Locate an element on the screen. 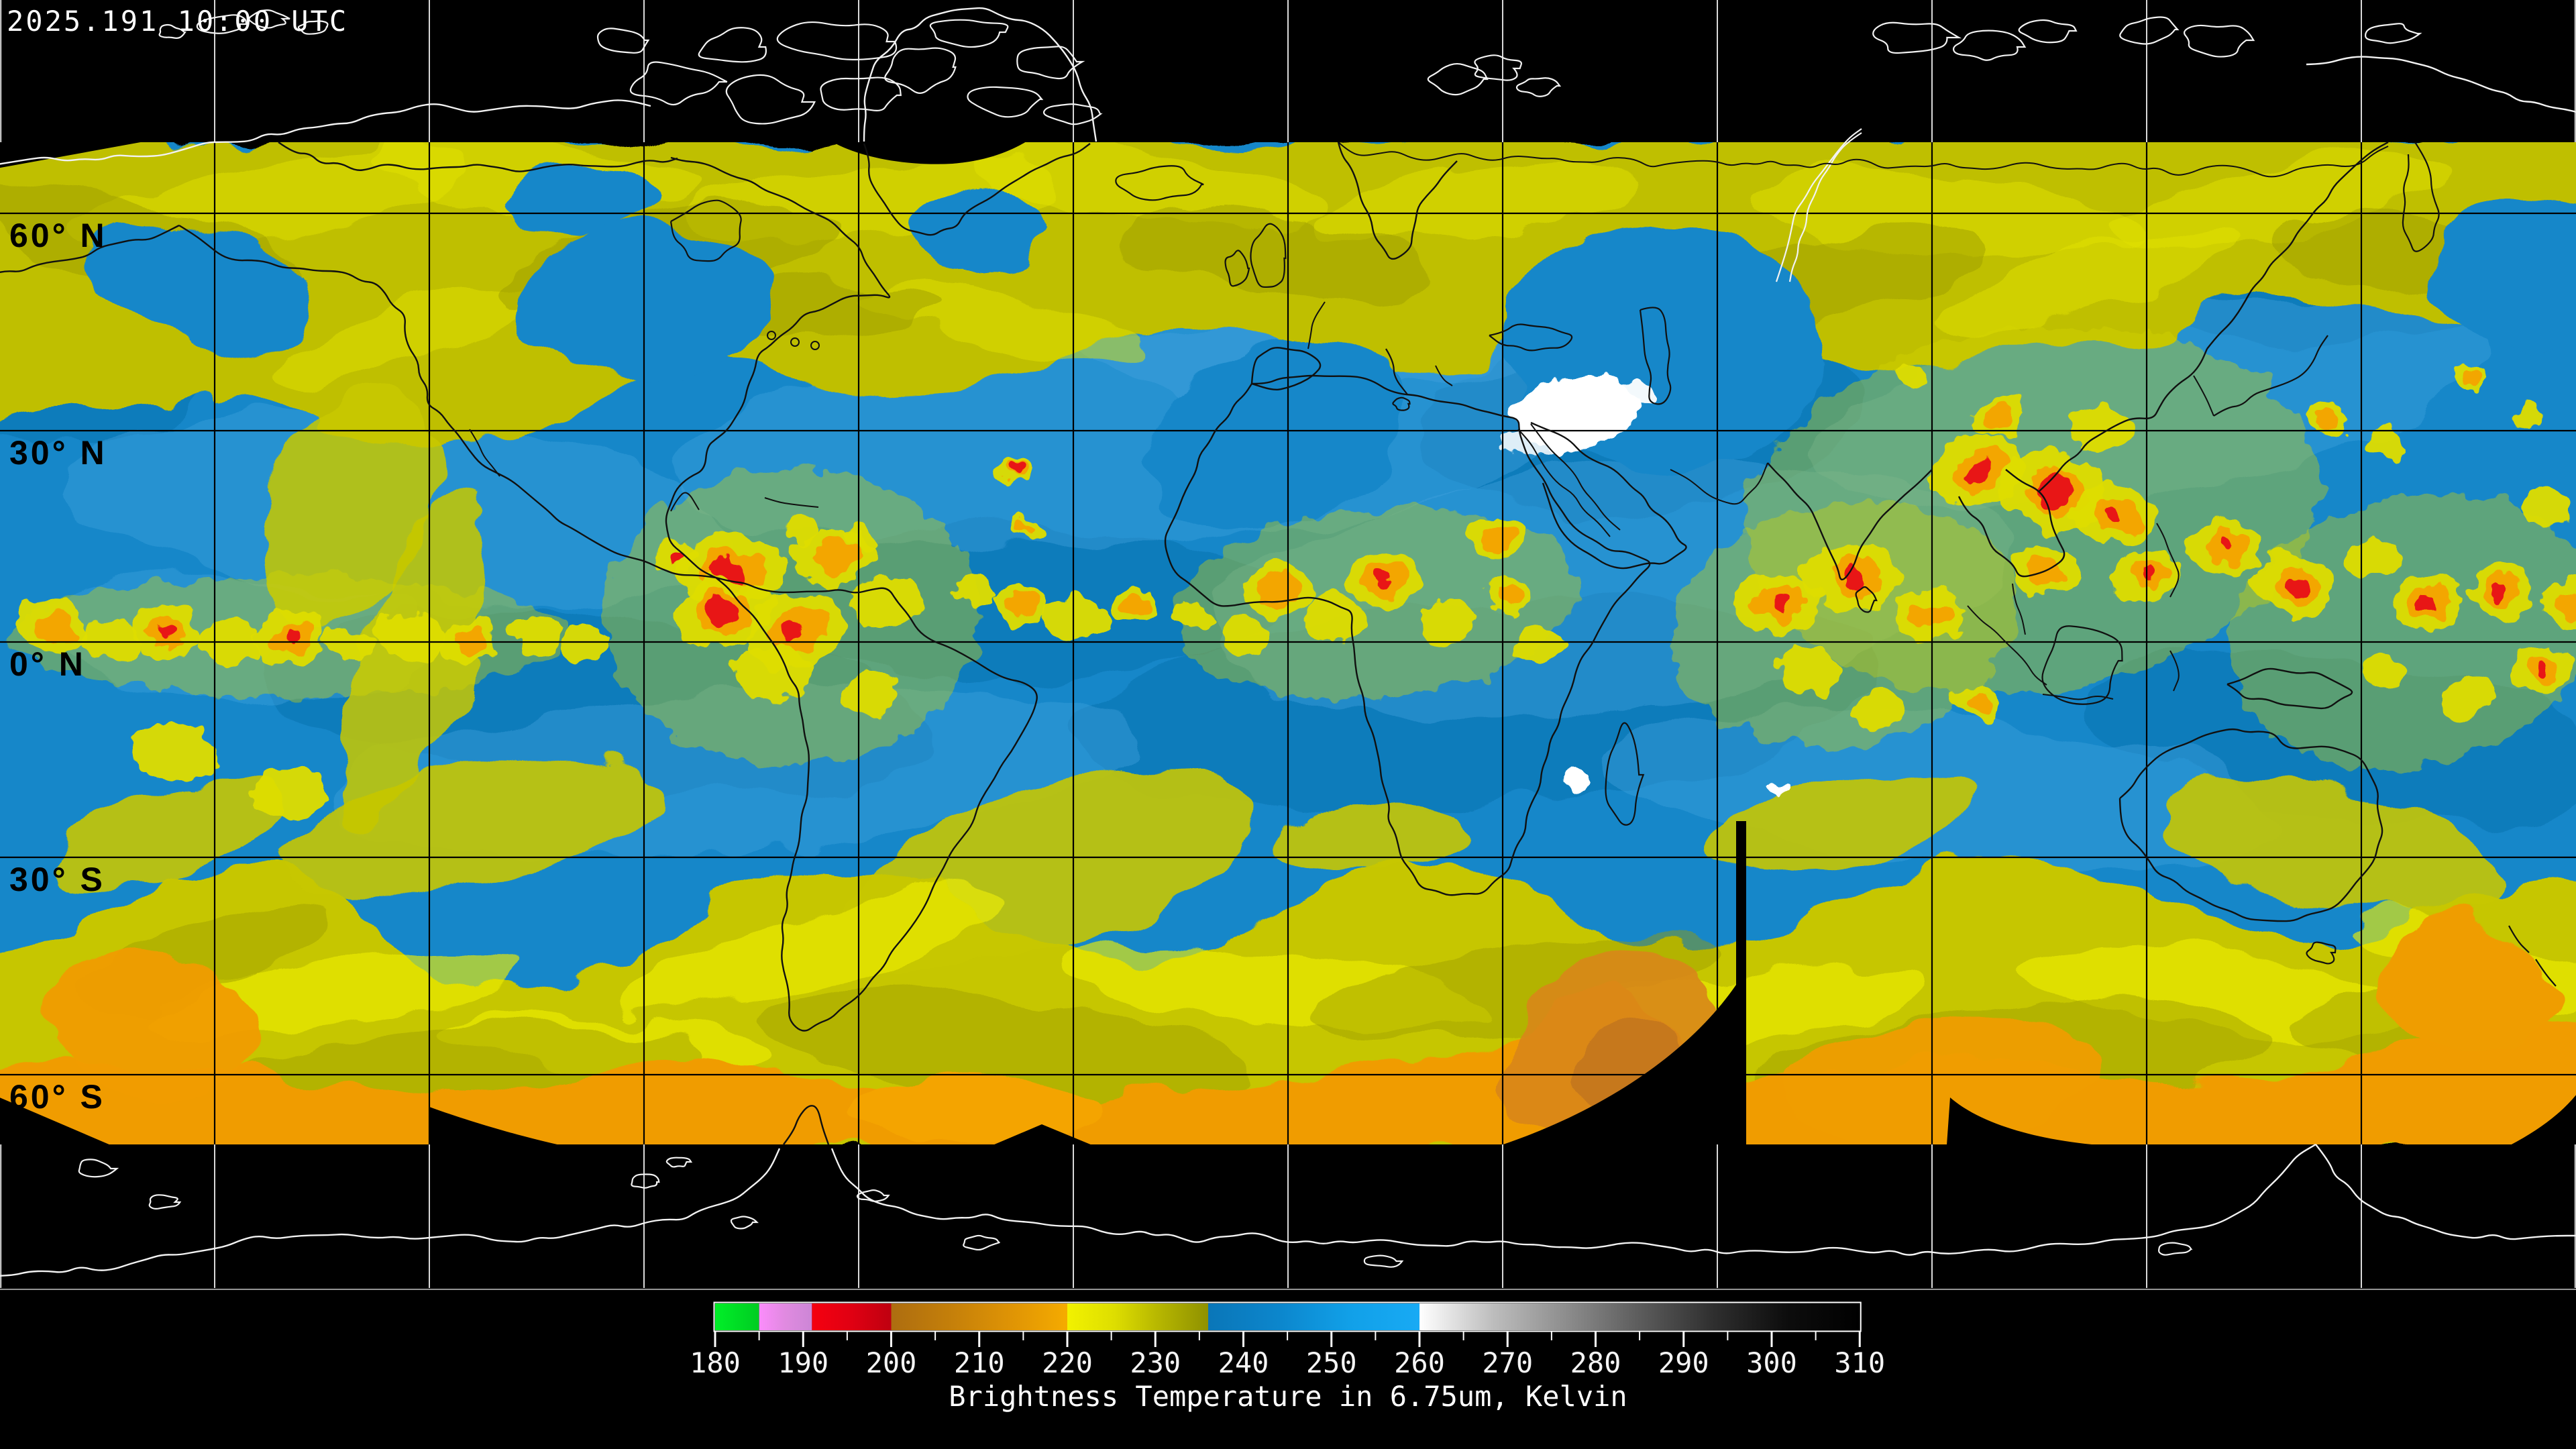 Image resolution: width=2576 pixels, height=1449 pixels. lat-label-60n: 60° N is located at coordinates (58, 235).